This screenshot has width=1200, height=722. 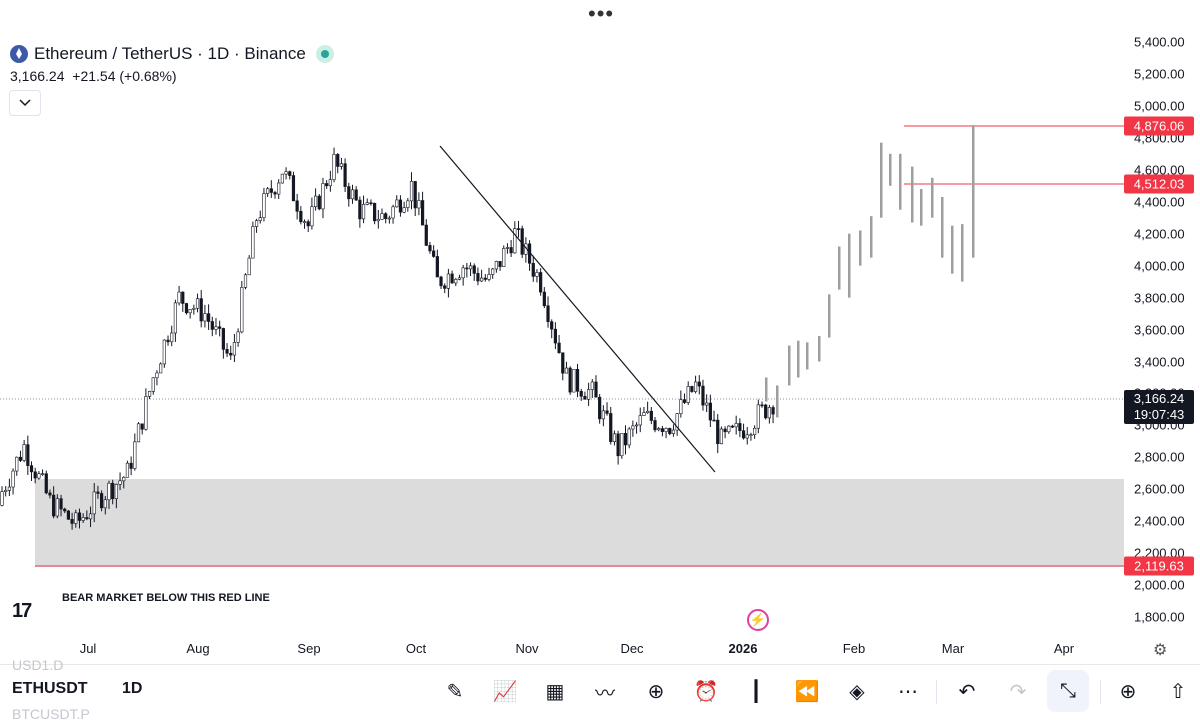 What do you see at coordinates (1159, 330) in the screenshot?
I see `price-axis-tick: 3,600.00` at bounding box center [1159, 330].